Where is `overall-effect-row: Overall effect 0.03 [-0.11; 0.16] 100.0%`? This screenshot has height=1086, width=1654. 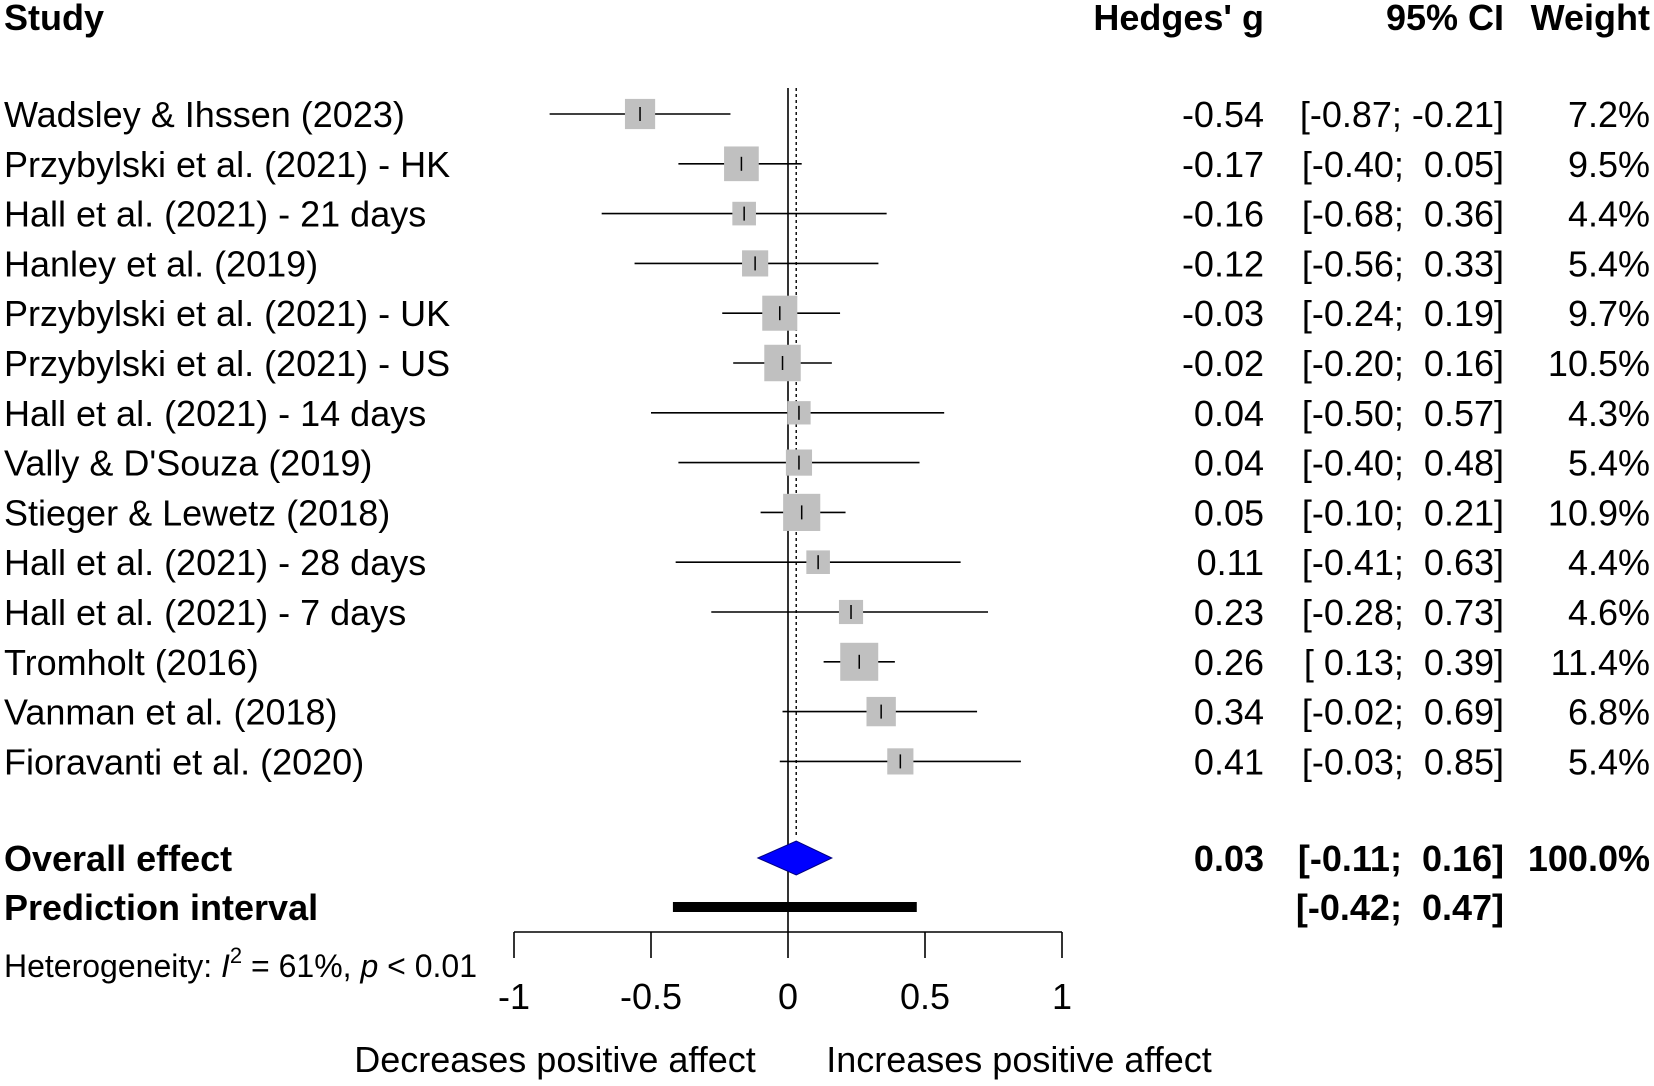
overall-effect-row: Overall effect 0.03 [-0.11; 0.16] 100.0% is located at coordinates (827, 858).